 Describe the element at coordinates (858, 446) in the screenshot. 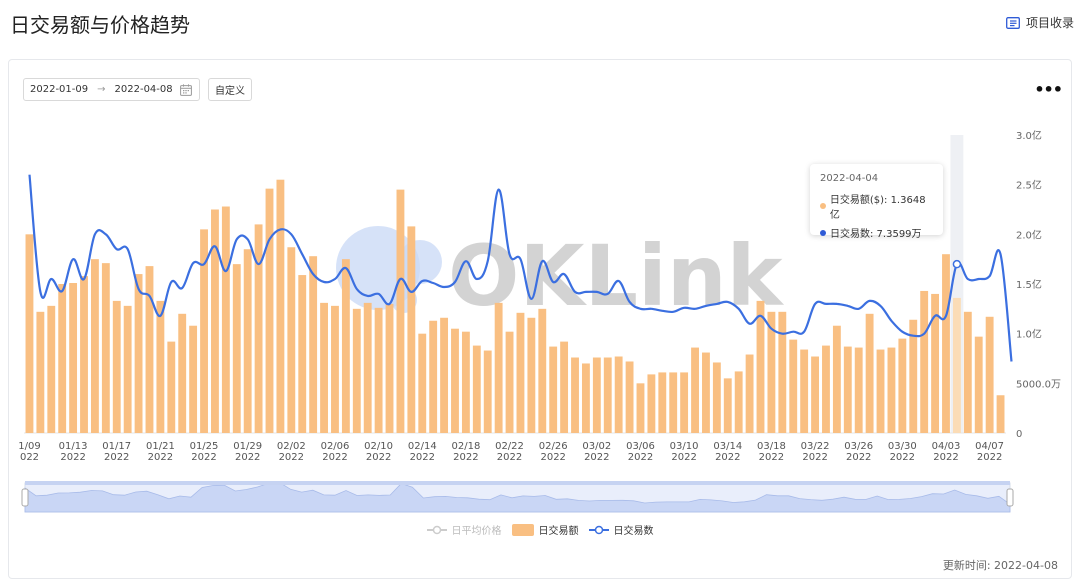

I see `x-tick-label: 03/26` at that location.